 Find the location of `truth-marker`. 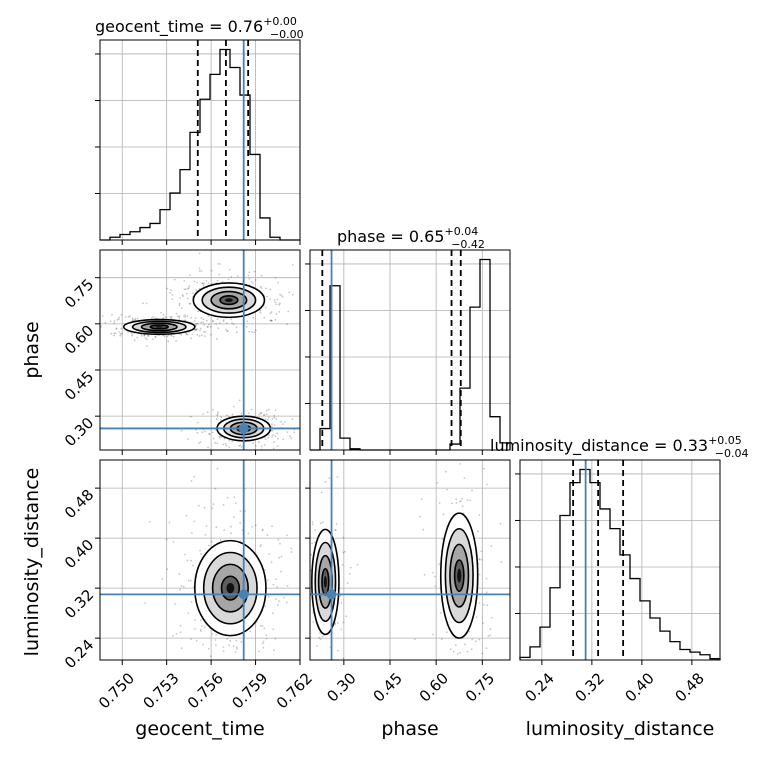

truth-marker is located at coordinates (243, 428).